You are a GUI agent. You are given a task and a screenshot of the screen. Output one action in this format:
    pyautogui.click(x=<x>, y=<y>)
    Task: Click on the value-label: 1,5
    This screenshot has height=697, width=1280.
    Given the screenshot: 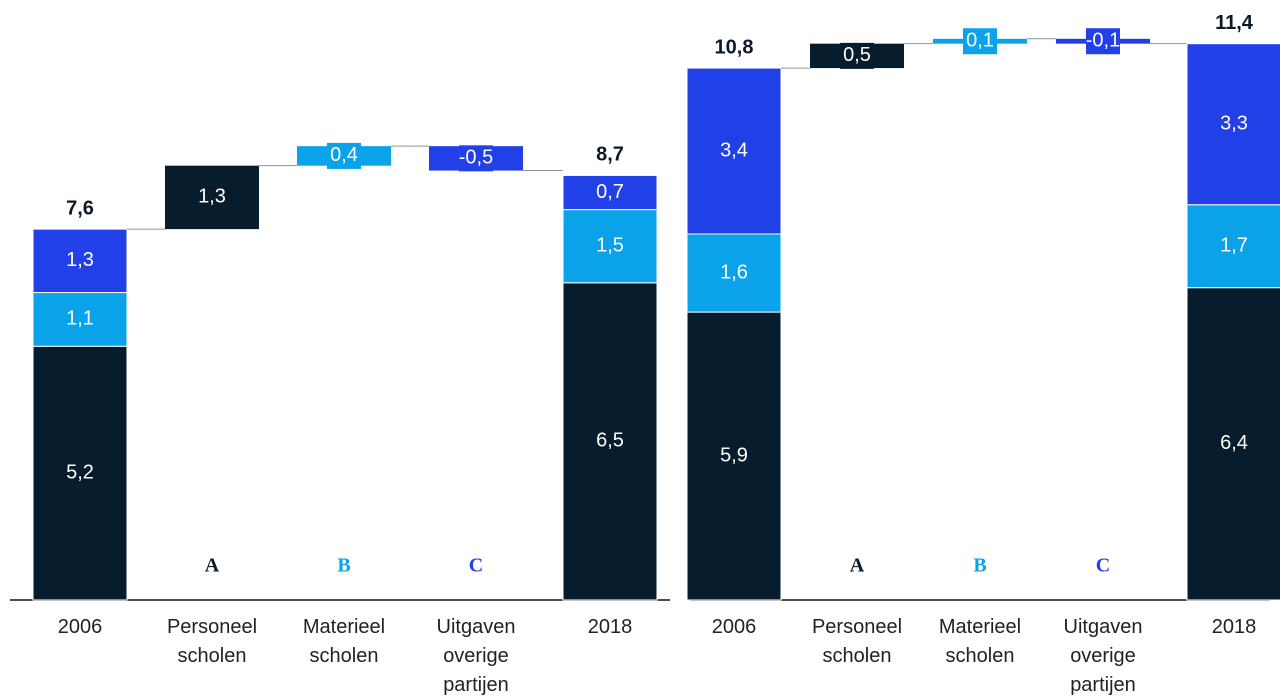 What is the action you would take?
    pyautogui.click(x=610, y=245)
    